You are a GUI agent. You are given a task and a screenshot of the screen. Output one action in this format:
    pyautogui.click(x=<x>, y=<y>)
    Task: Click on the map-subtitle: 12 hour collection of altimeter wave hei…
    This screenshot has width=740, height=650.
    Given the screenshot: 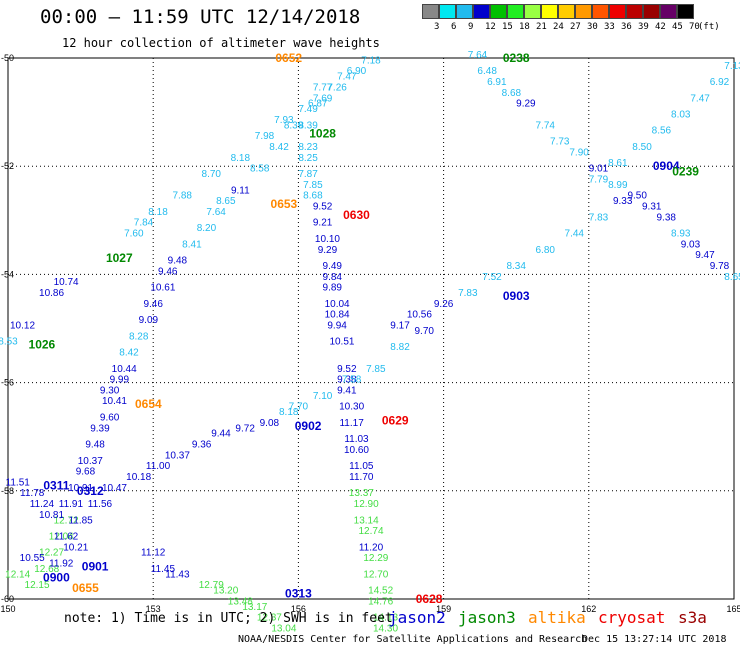 What is the action you would take?
    pyautogui.click(x=221, y=43)
    